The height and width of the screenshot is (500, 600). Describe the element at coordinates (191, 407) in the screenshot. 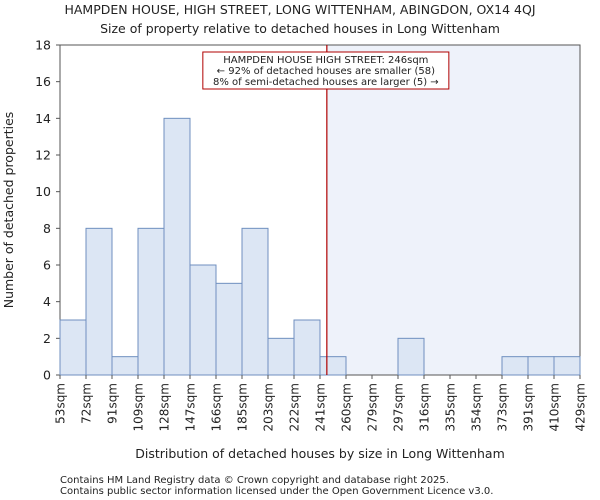

I see `x-tick-label: 147sqm` at that location.